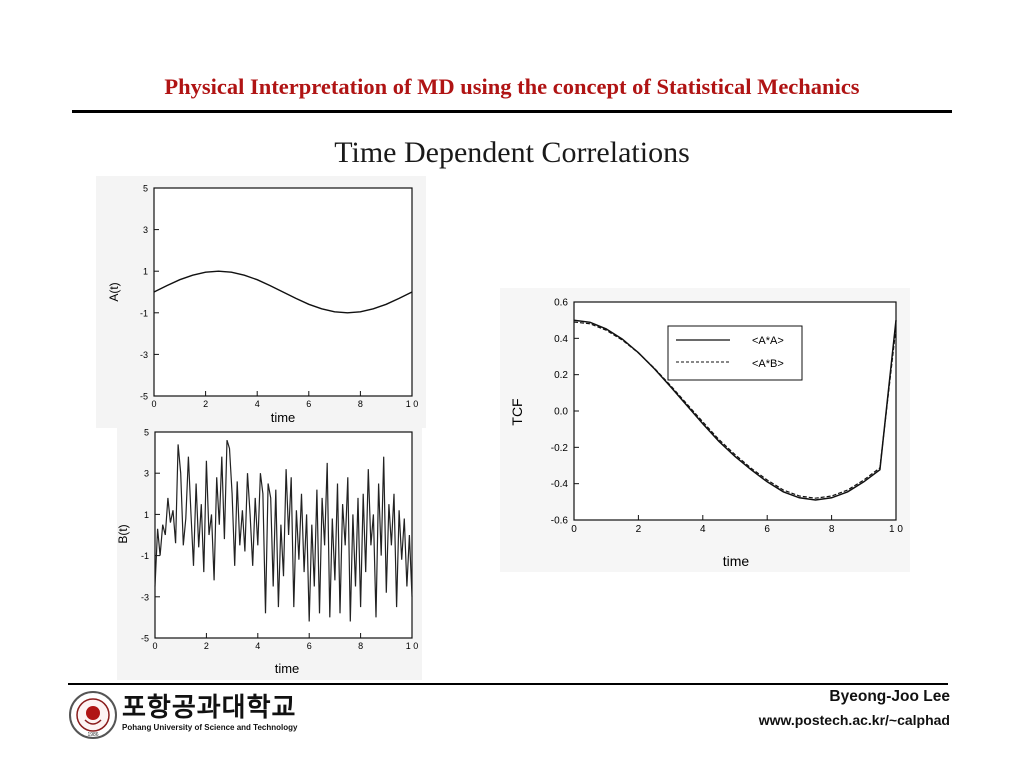  I want to click on university-name-korean: 포항공과대학교, so click(209, 707).